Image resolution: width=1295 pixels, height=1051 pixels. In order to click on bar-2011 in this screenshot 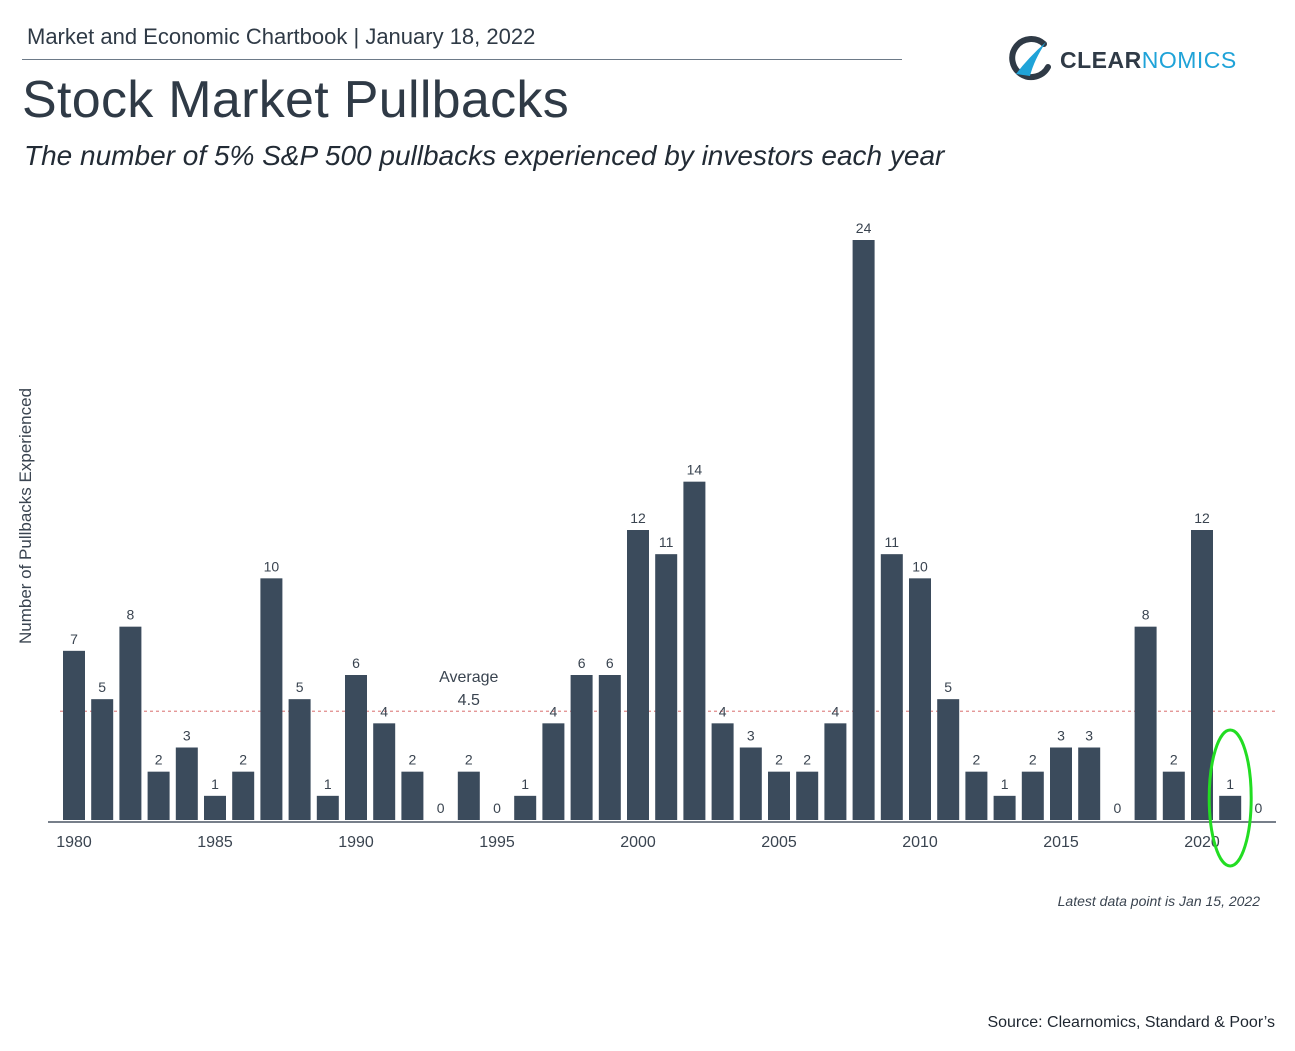, I will do `click(948, 759)`.